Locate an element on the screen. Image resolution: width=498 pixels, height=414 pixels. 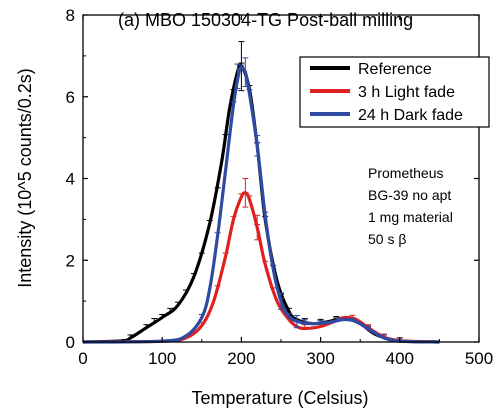
x-tick-label: 0 is located at coordinates (82, 358).